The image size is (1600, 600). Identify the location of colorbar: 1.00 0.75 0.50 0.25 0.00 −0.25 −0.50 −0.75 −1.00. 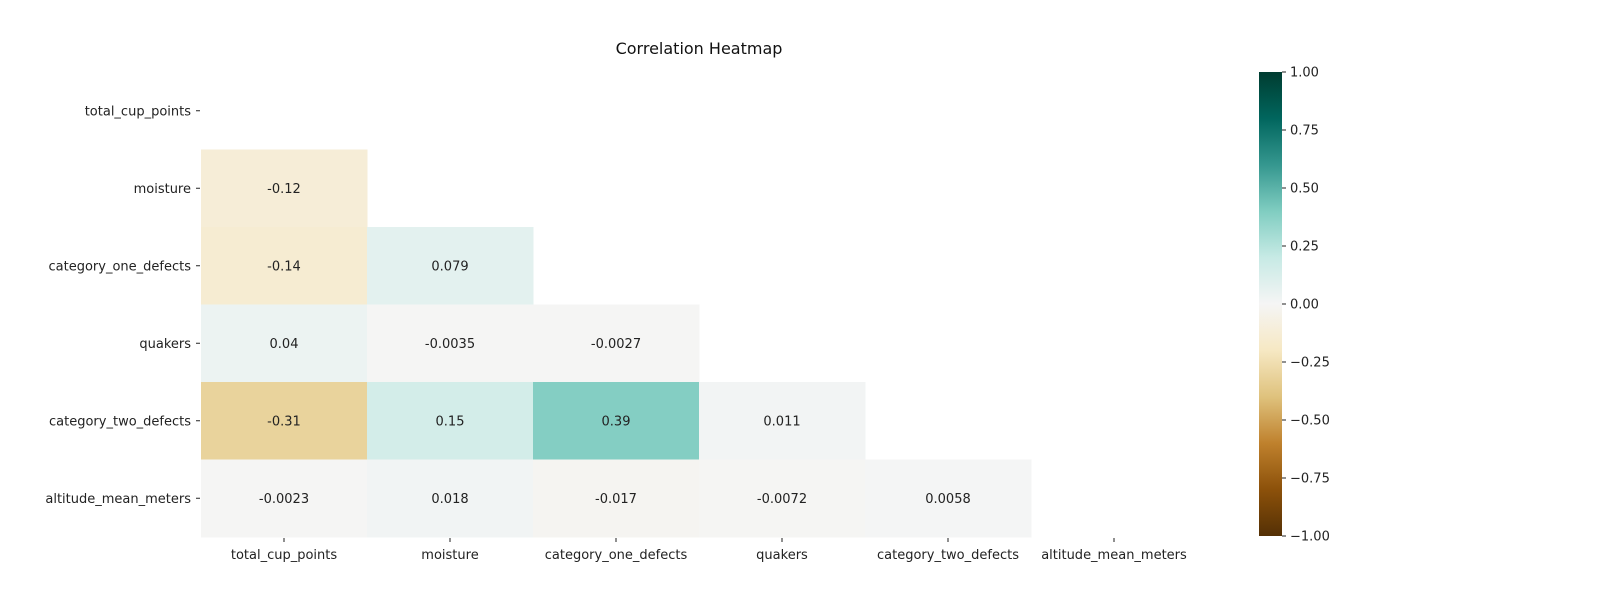
(1294, 305).